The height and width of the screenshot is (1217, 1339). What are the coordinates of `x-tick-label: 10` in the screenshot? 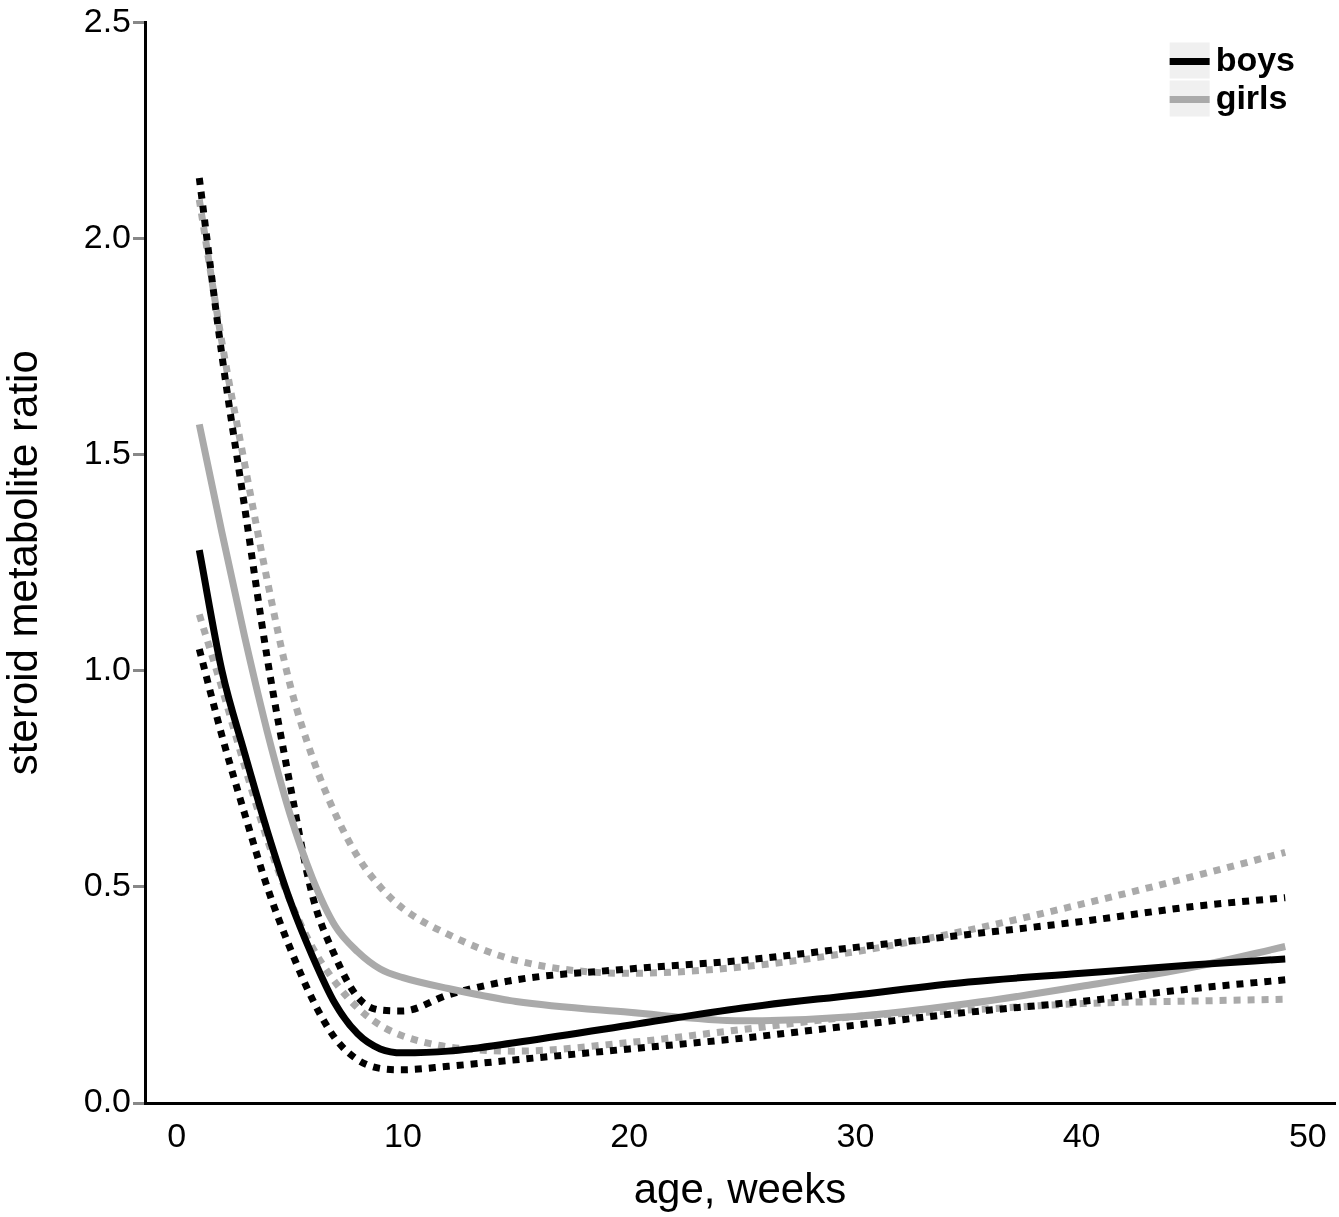 It's located at (402, 1134).